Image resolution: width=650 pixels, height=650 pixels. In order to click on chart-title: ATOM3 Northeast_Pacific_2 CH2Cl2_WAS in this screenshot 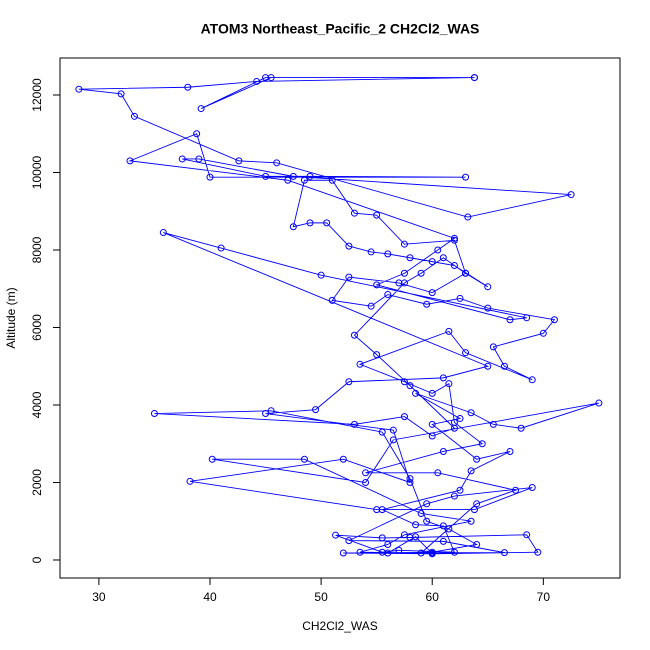, I will do `click(340, 29)`.